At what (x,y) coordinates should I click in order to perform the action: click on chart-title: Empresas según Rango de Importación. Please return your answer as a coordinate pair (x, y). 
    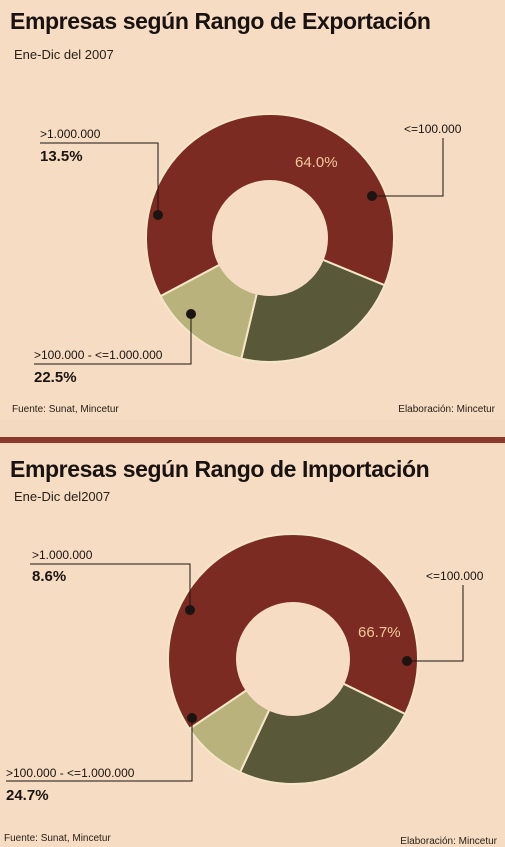
    Looking at the image, I should click on (220, 469).